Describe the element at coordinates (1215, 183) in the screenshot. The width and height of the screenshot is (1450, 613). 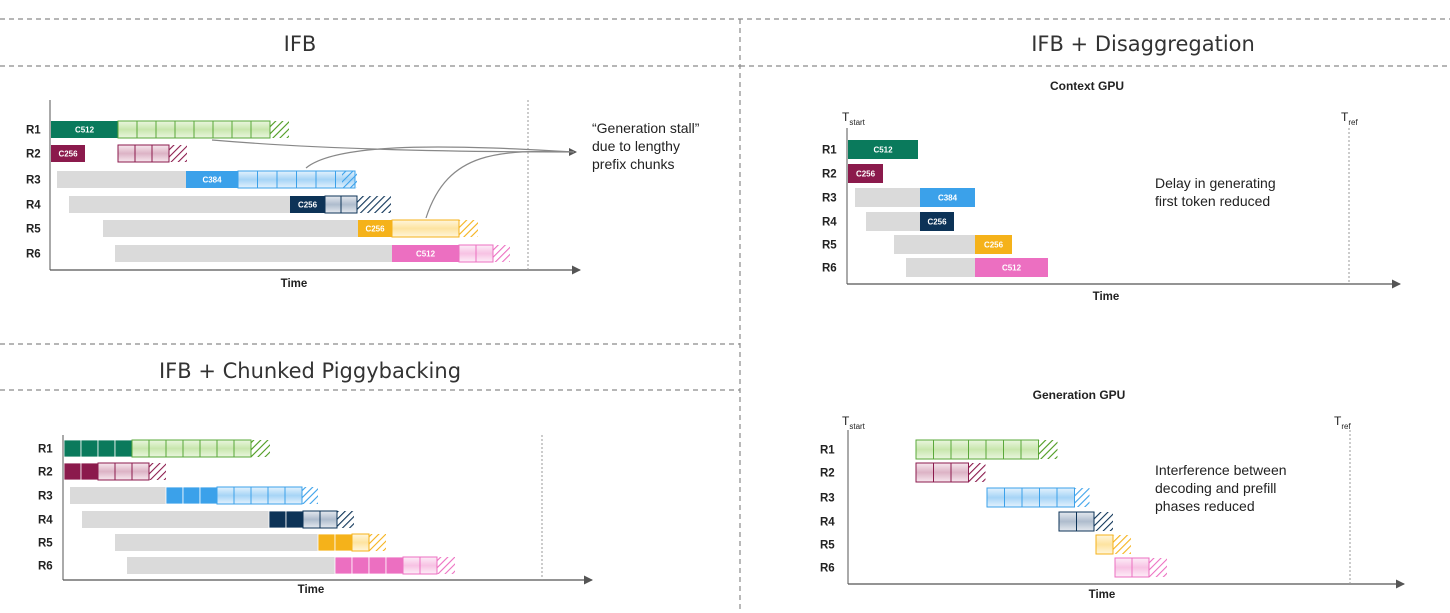
I see `delay-line-1: Delay in generating` at that location.